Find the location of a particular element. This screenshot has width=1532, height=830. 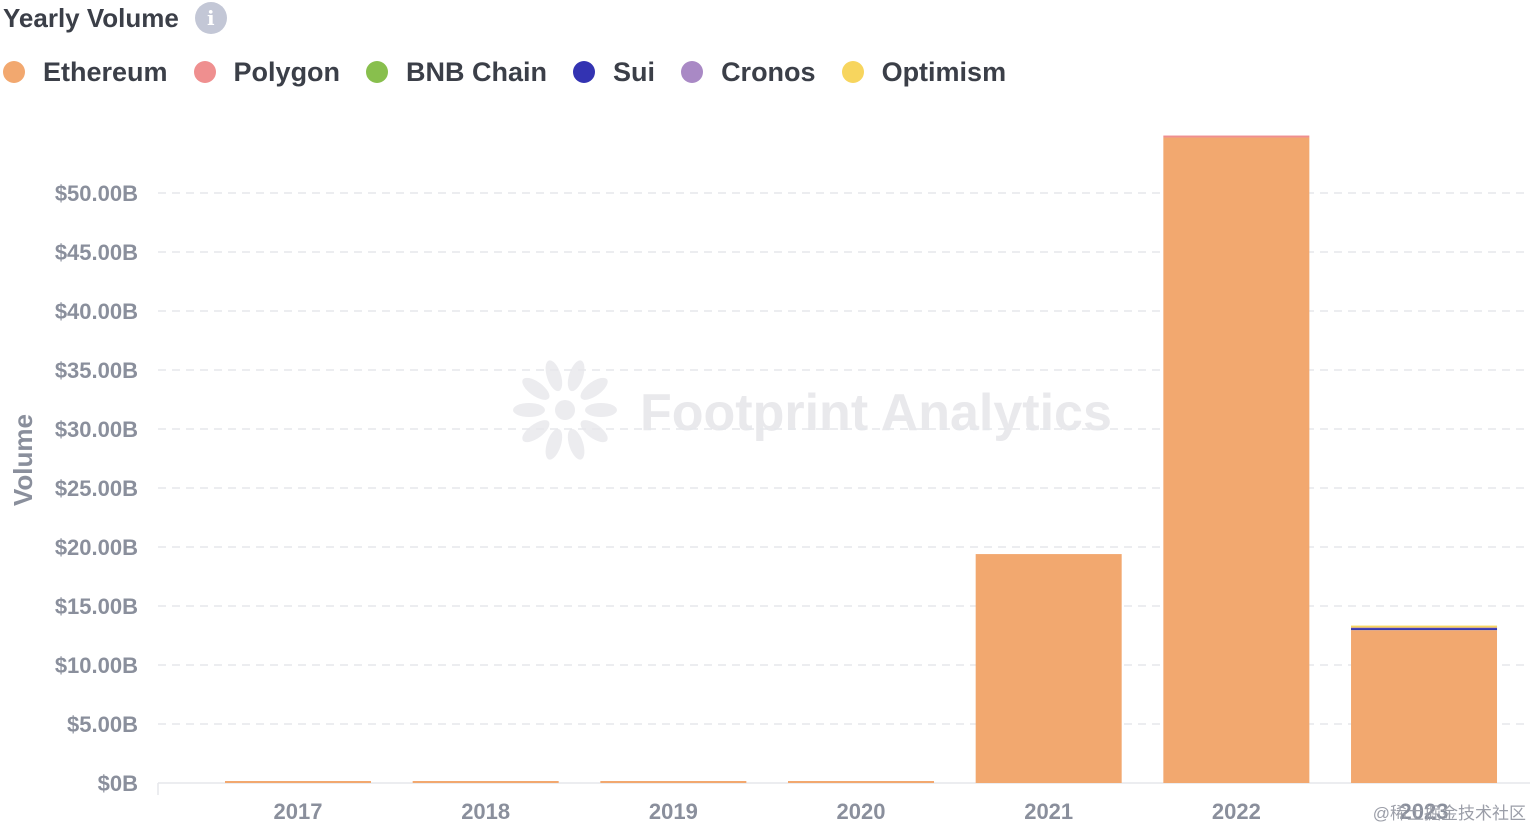

legend-label: Ethereum is located at coordinates (105, 71).